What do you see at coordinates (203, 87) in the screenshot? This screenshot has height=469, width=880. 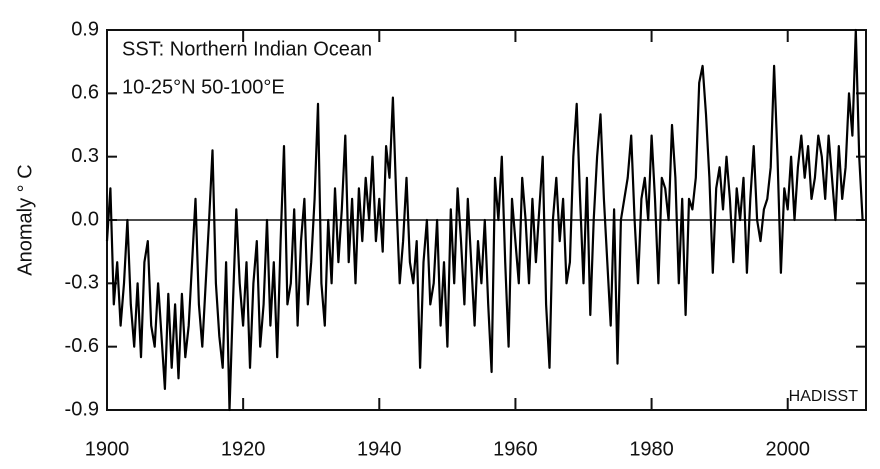 I see `chart-subtitle: 10-25°N 50-100°E` at bounding box center [203, 87].